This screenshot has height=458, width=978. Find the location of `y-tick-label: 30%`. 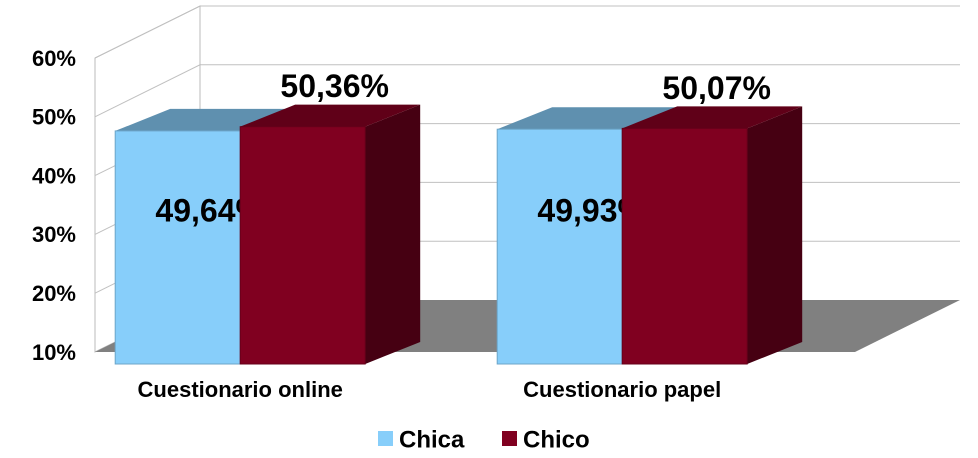

y-tick-label: 30% is located at coordinates (54, 234).